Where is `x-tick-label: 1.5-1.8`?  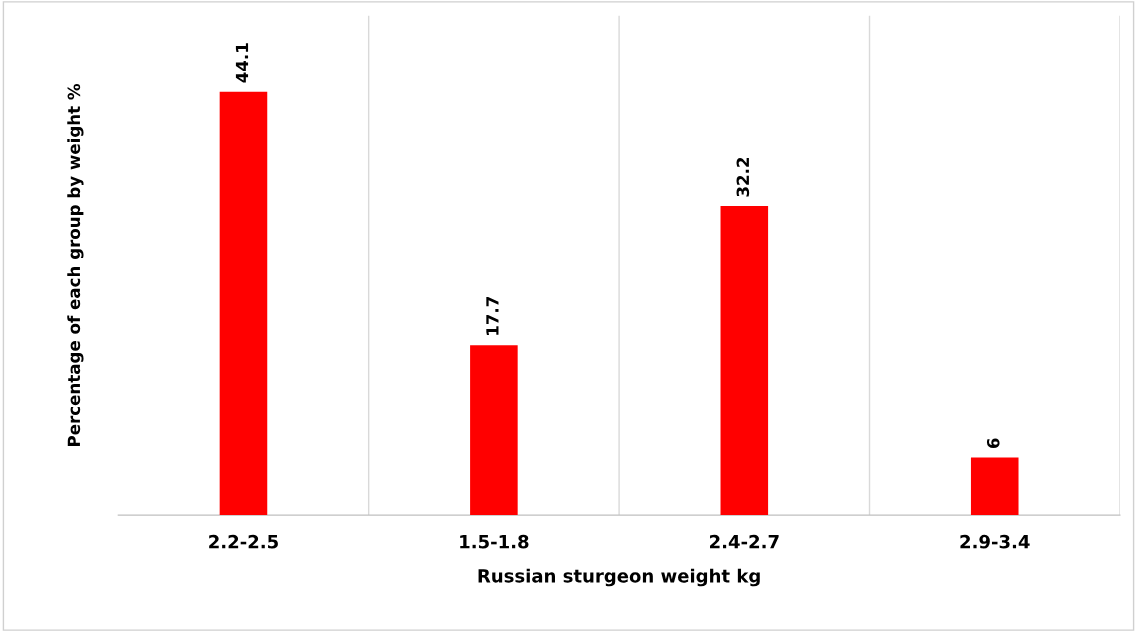 x-tick-label: 1.5-1.8 is located at coordinates (494, 541).